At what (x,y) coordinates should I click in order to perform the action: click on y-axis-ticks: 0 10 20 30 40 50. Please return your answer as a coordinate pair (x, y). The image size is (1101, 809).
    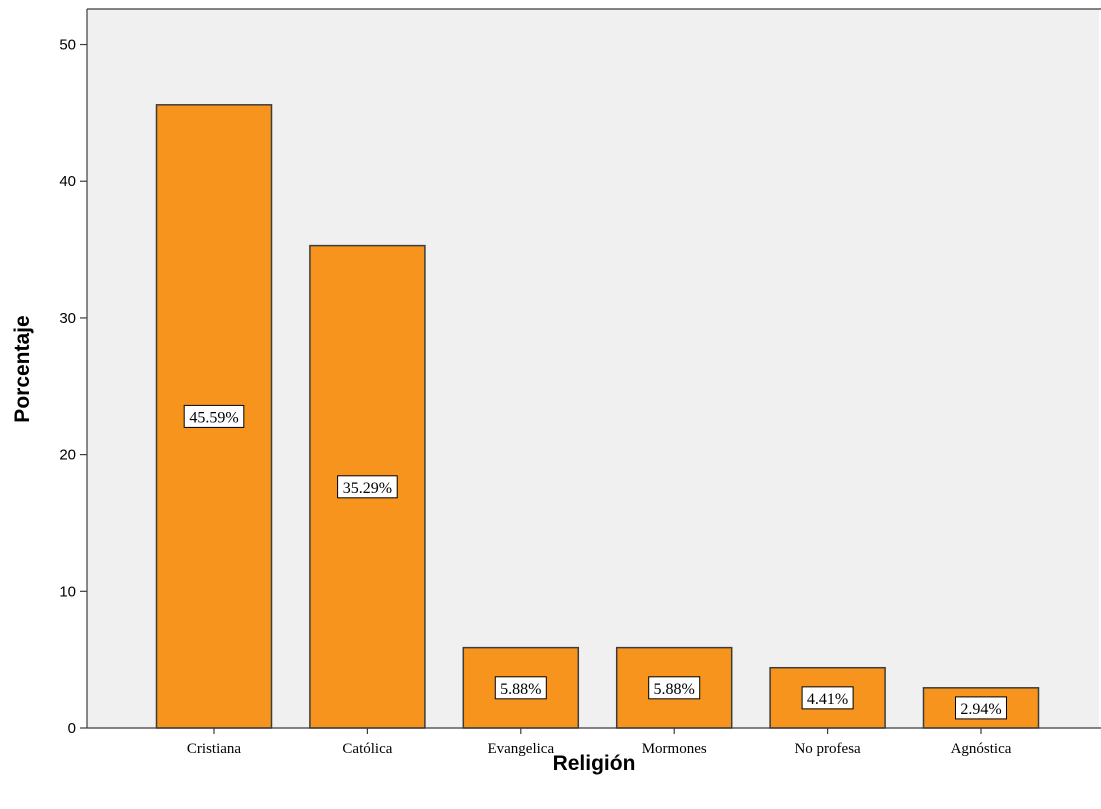
    Looking at the image, I should click on (73, 387).